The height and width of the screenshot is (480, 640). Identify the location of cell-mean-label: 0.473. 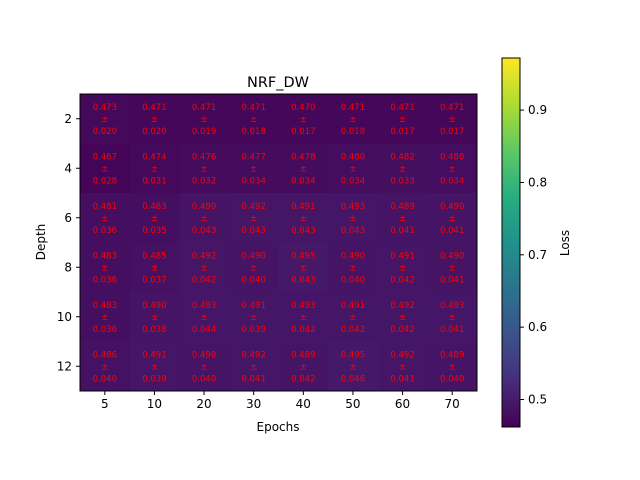
(105, 108).